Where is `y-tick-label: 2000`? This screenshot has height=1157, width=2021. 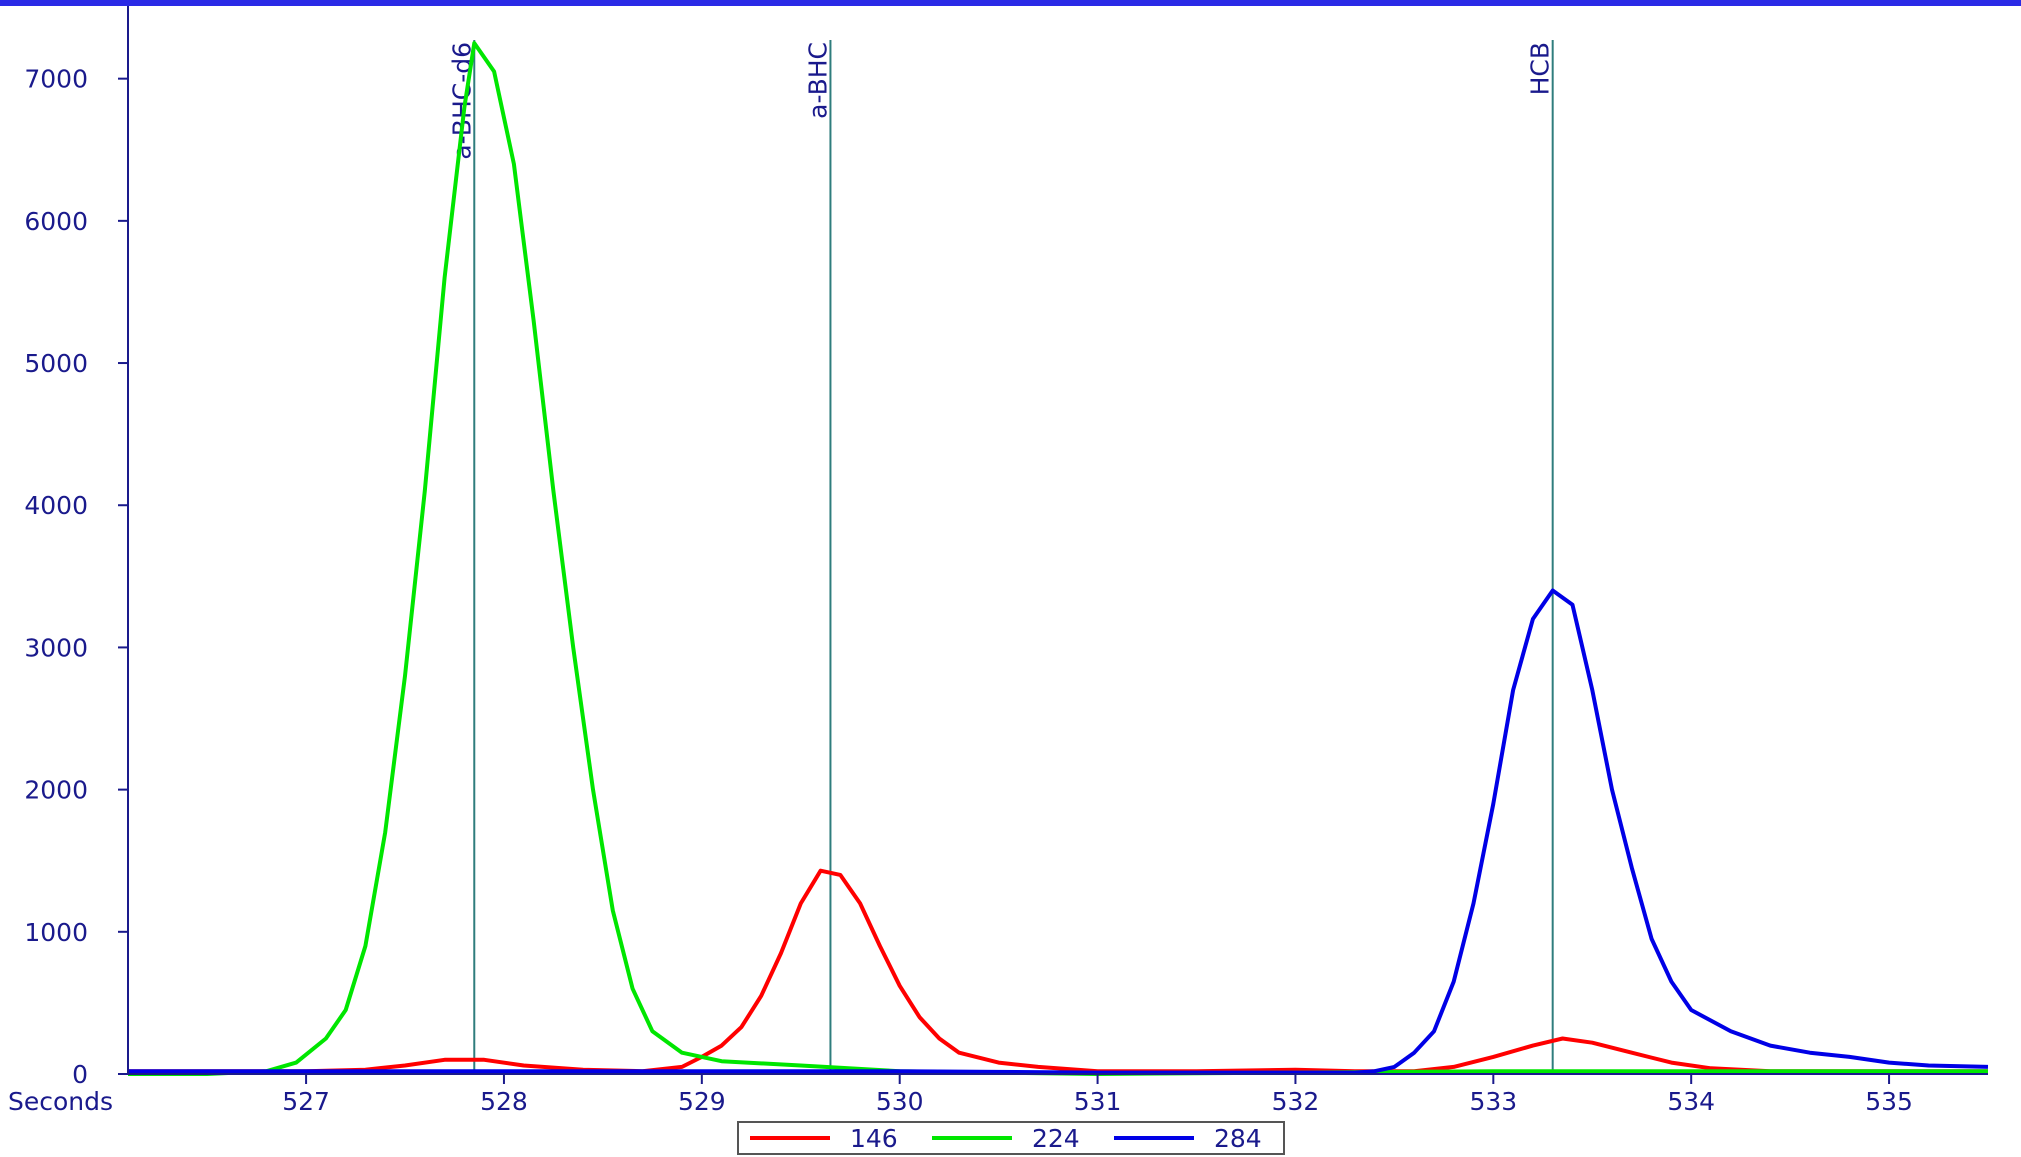 y-tick-label: 2000 is located at coordinates (56, 790).